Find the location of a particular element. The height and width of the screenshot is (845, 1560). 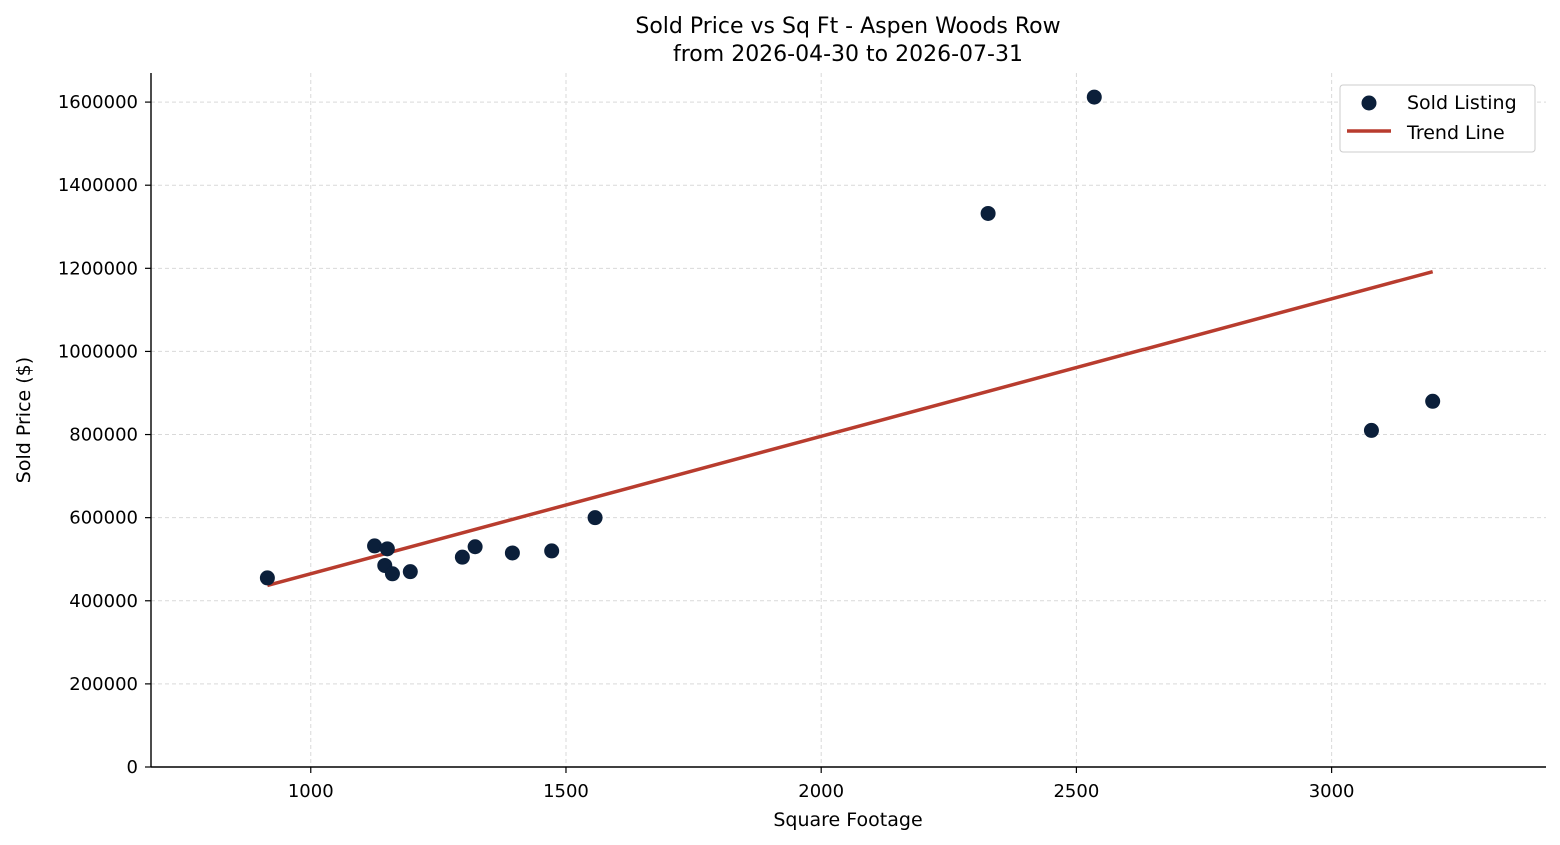

chart-title: Sold Price vs Sq Ft - Aspen Woods Row is located at coordinates (847, 26).